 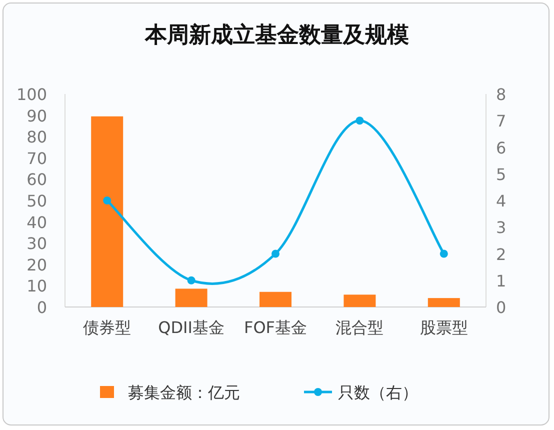 I want to click on y2-tick-label: 4, so click(x=501, y=201).